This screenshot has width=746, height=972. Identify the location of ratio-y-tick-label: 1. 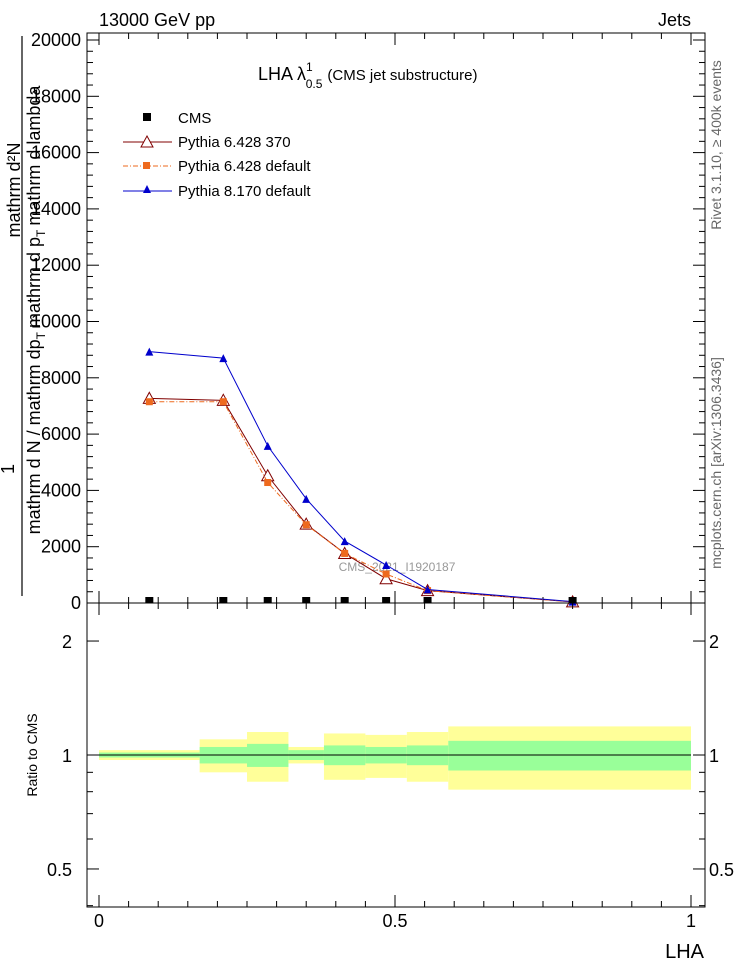
(67, 756).